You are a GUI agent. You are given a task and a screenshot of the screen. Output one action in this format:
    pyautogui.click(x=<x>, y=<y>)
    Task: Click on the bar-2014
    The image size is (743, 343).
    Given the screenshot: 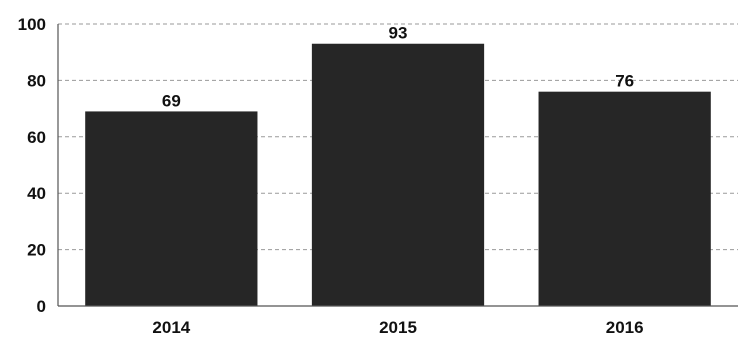 What is the action you would take?
    pyautogui.click(x=171, y=208)
    